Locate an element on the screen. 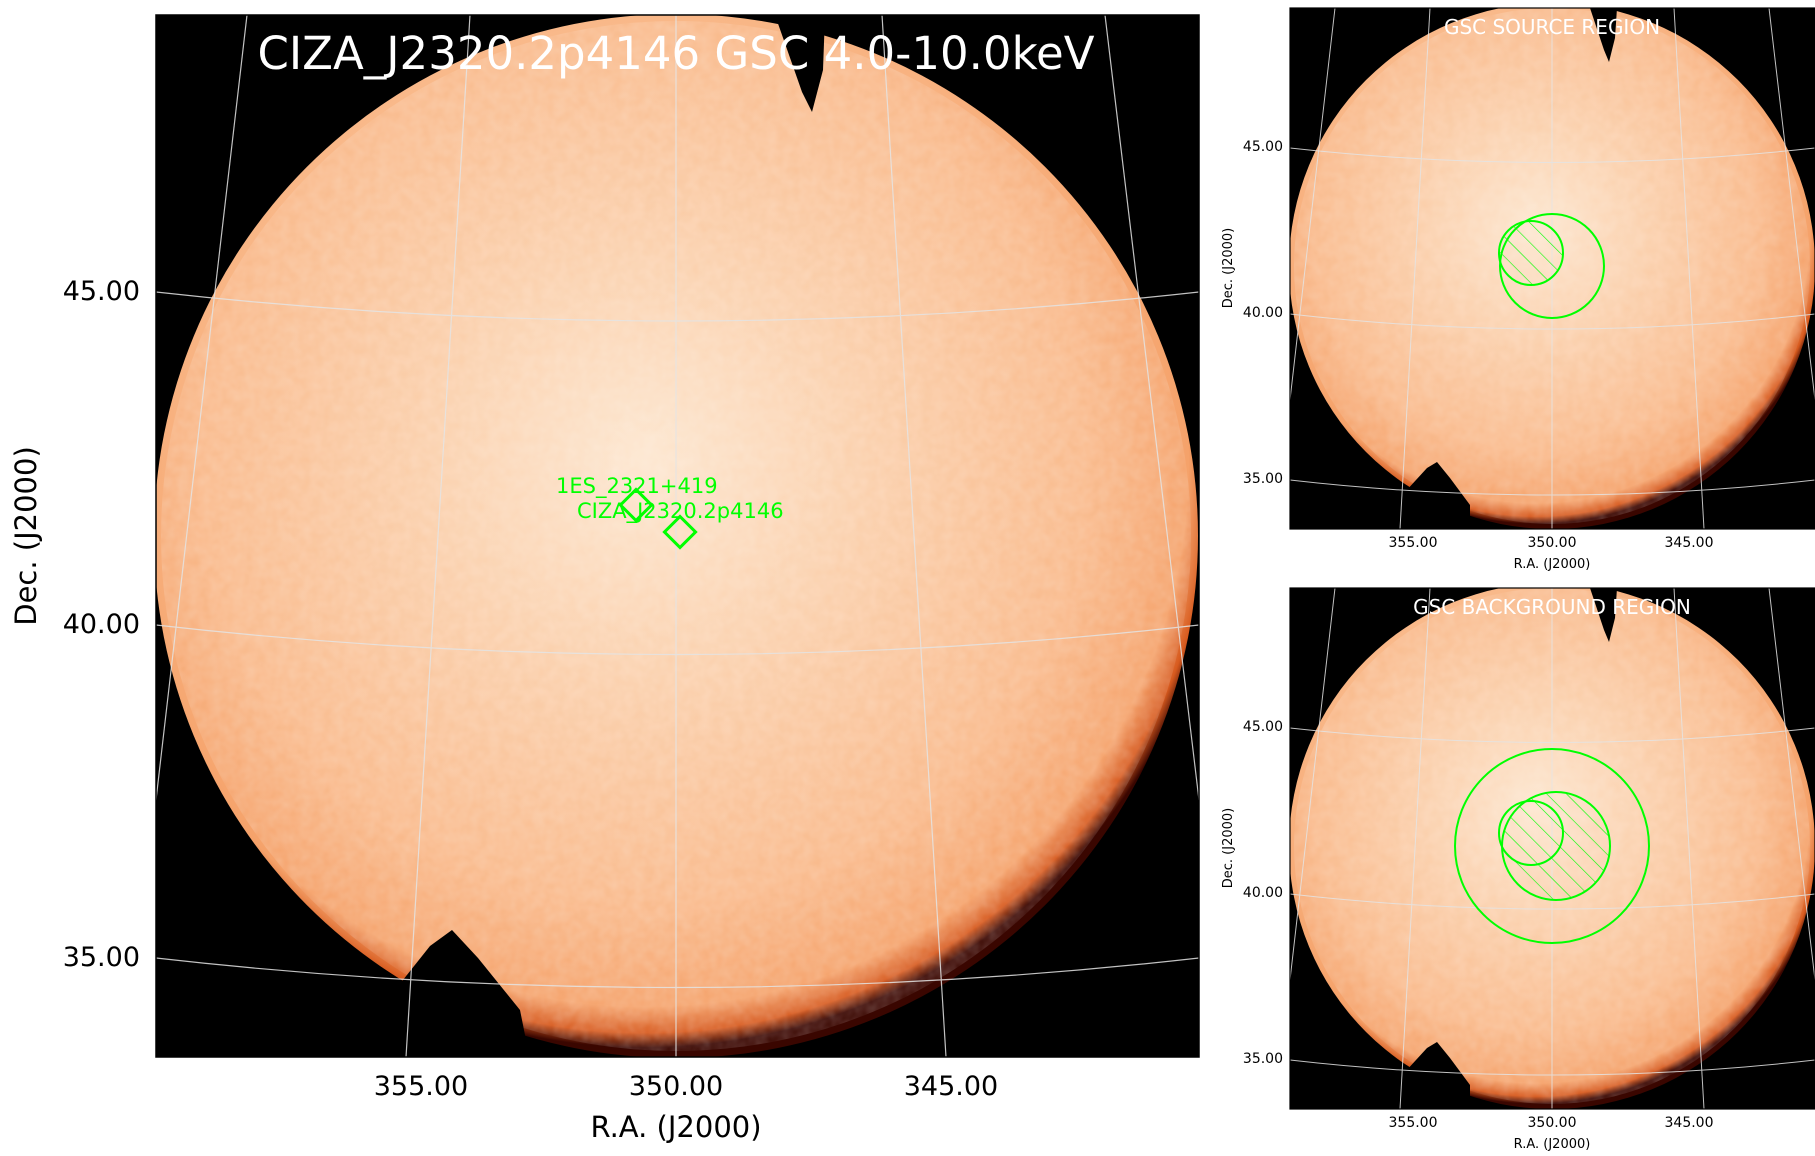 This screenshot has width=1815, height=1156. source-x-tick-345: 345.00 is located at coordinates (1689, 543).